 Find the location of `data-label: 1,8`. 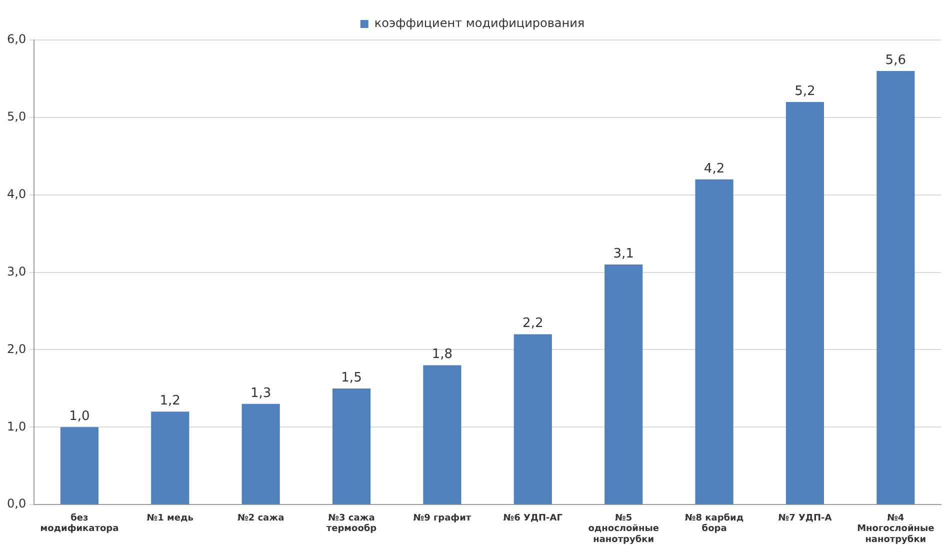

data-label: 1,8 is located at coordinates (442, 354).